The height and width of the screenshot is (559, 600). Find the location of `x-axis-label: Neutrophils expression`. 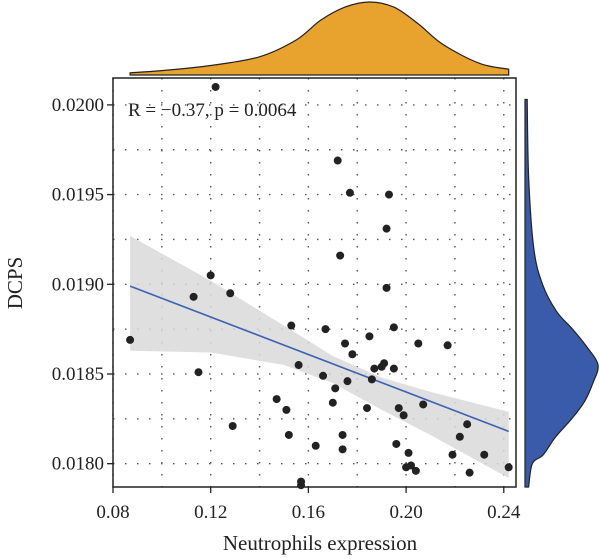

x-axis-label: Neutrophils expression is located at coordinates (320, 543).